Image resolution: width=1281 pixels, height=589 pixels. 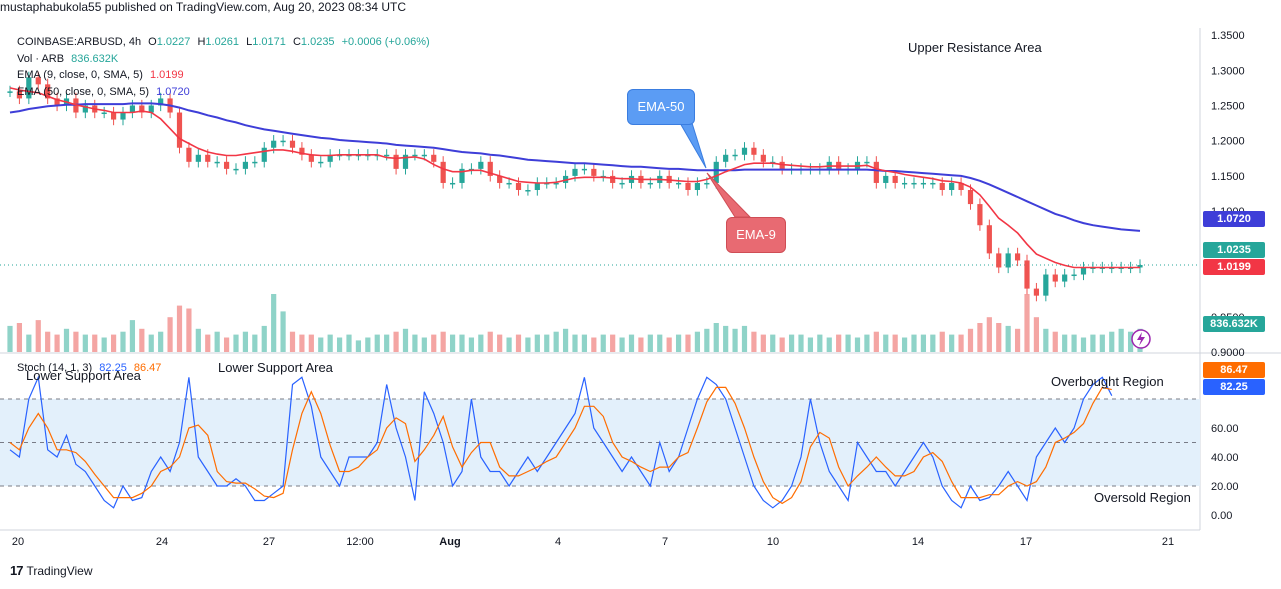 What do you see at coordinates (1026, 542) in the screenshot?
I see `time-tick-label: 17` at bounding box center [1026, 542].